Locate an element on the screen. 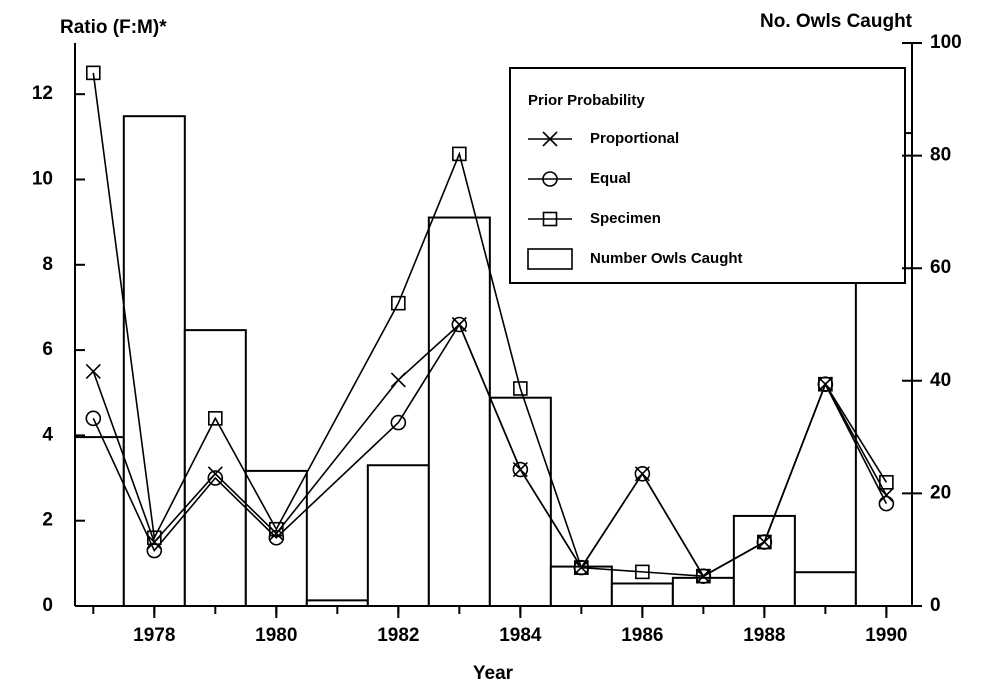 This screenshot has height=687, width=982. y2-tick-label: 40 is located at coordinates (940, 380).